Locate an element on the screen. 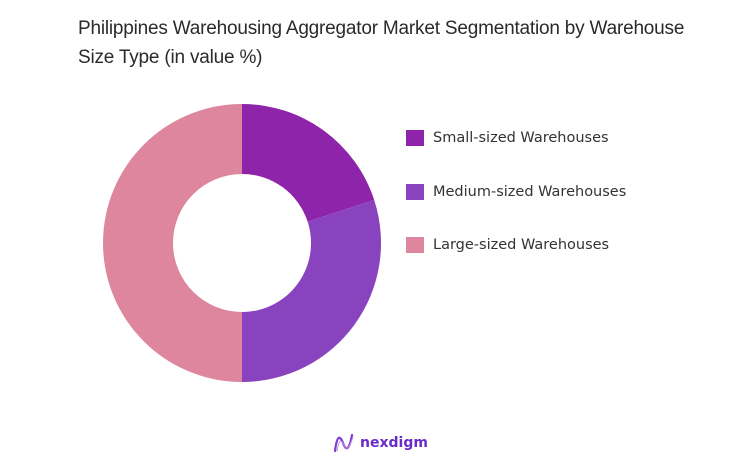  legend-label: Medium-sized Warehouses is located at coordinates (530, 191).